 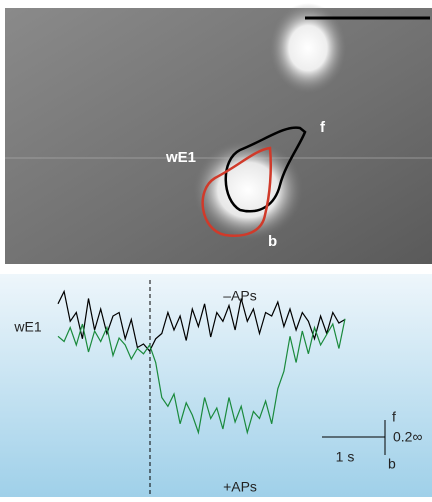 I want to click on outline-black, so click(x=265, y=169).